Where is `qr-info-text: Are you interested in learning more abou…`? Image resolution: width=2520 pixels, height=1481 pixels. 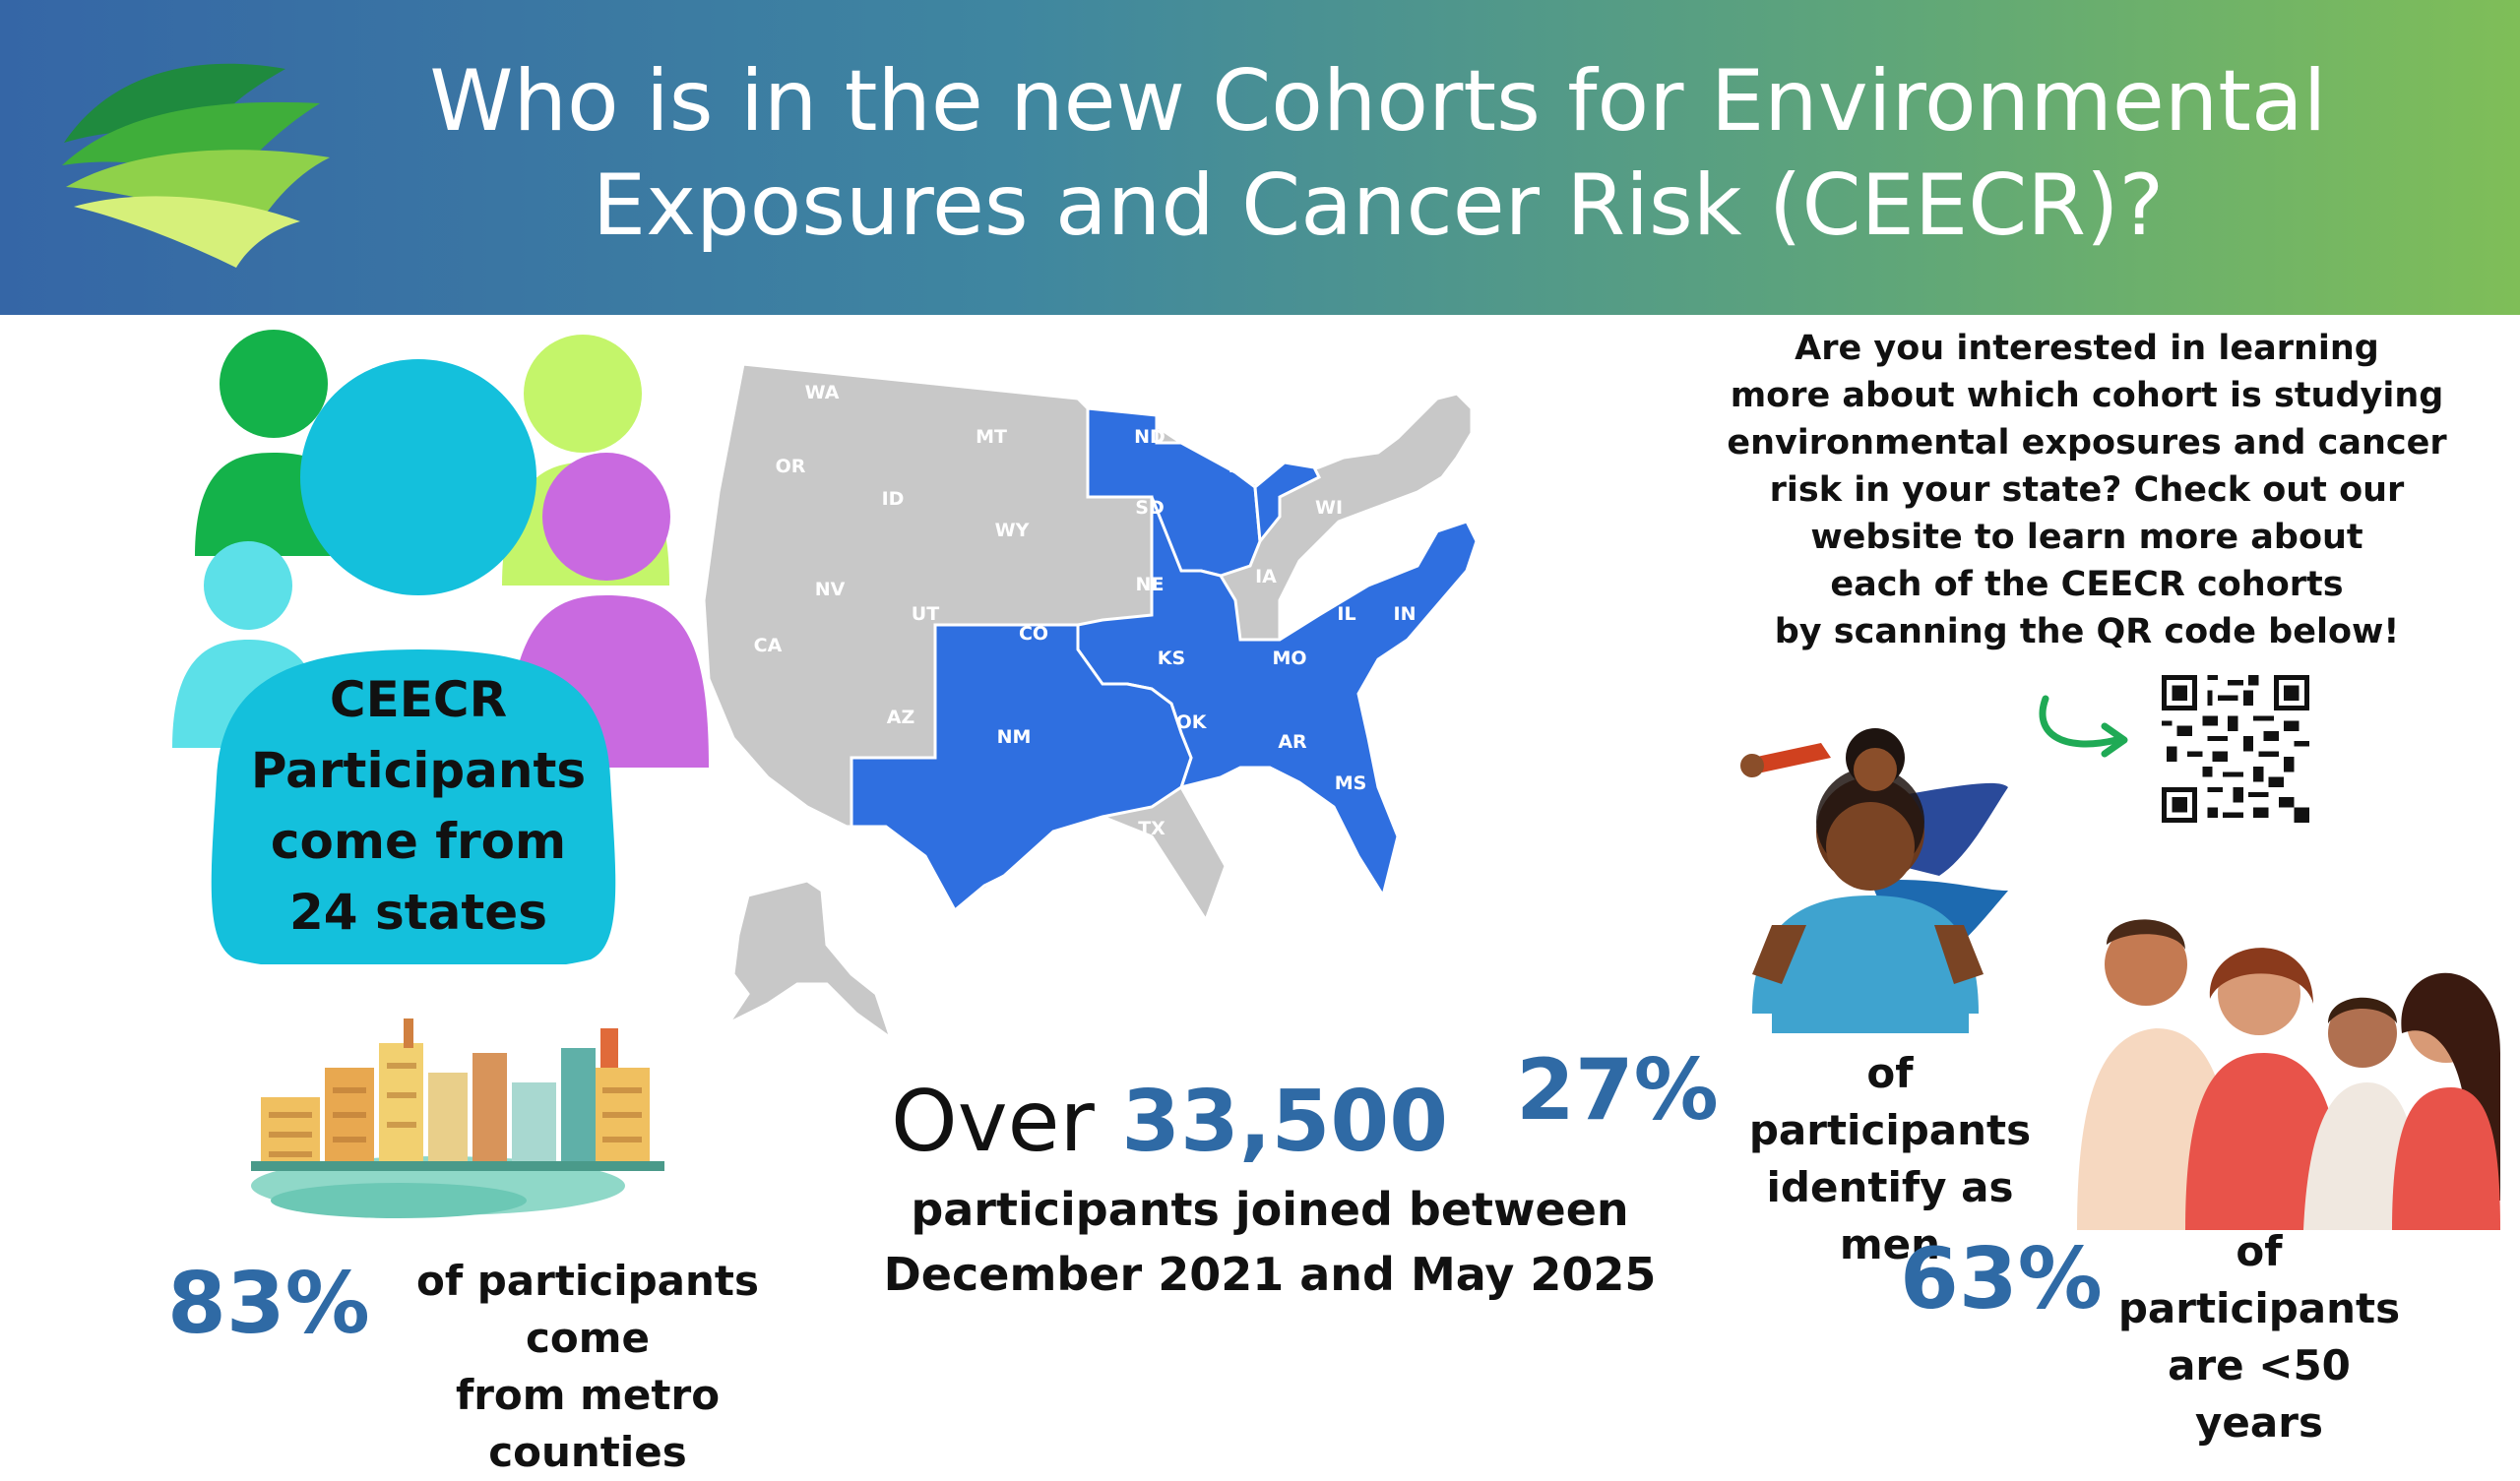 qr-info-text: Are you interested in learning more abou… is located at coordinates (2087, 490).